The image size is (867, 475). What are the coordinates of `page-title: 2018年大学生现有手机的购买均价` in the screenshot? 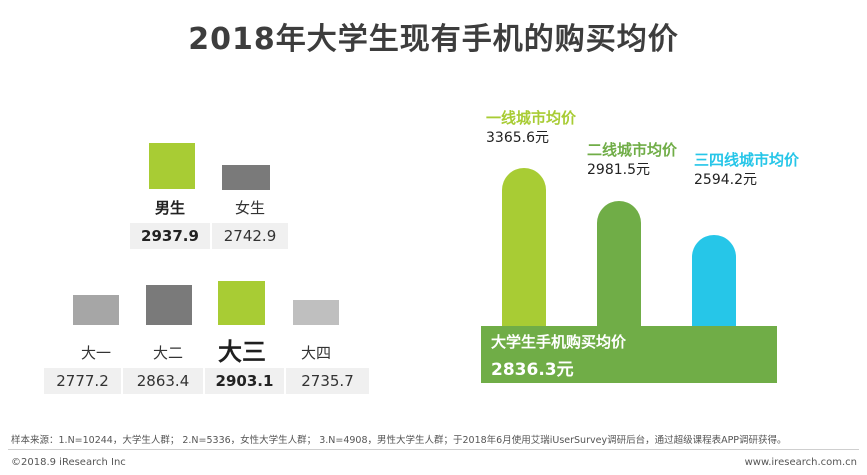 It's located at (433, 39).